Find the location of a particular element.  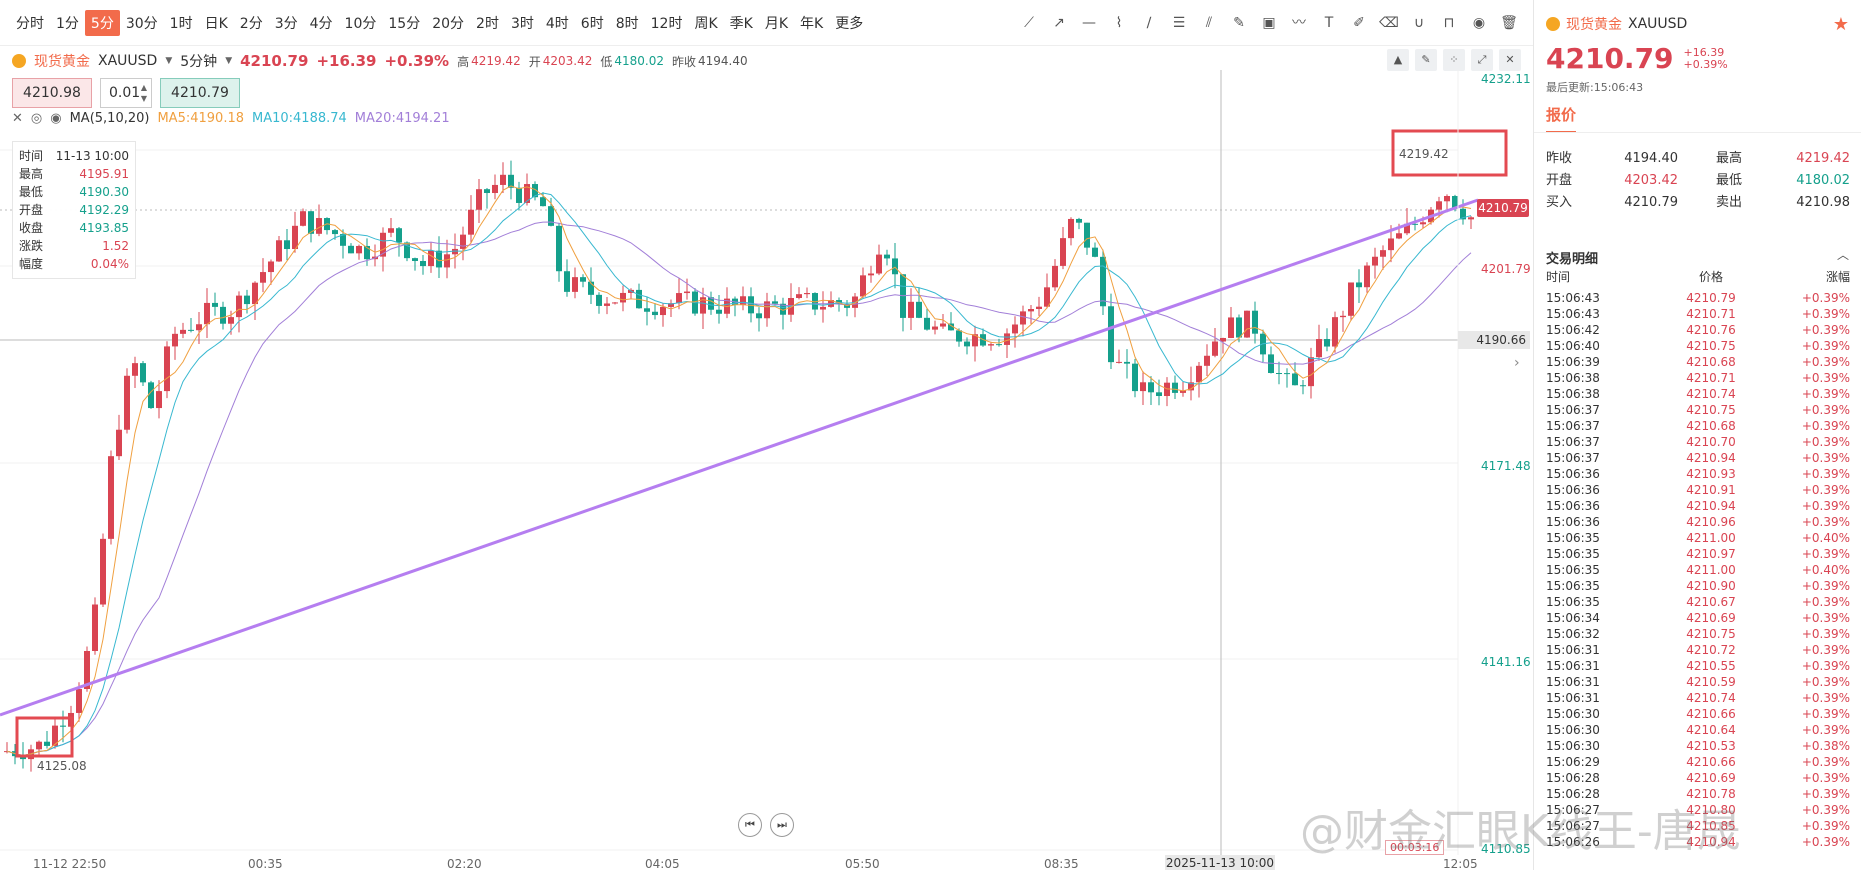

trend-line-icon: ⟋ is located at coordinates (1029, 22).